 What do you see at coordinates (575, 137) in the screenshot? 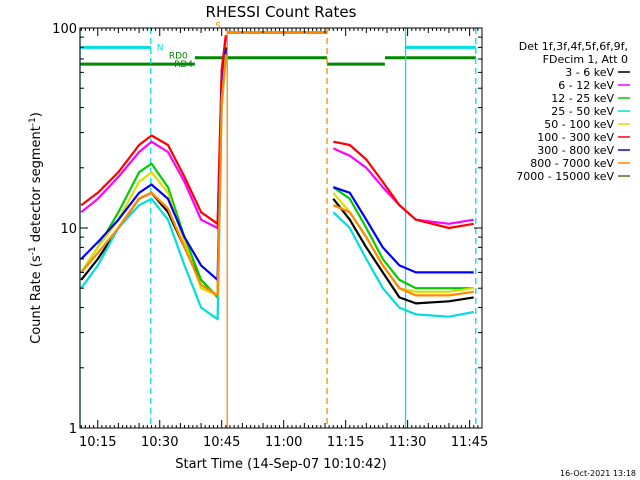
I see `legend-entry-label: 100 - 300 keV` at bounding box center [575, 137].